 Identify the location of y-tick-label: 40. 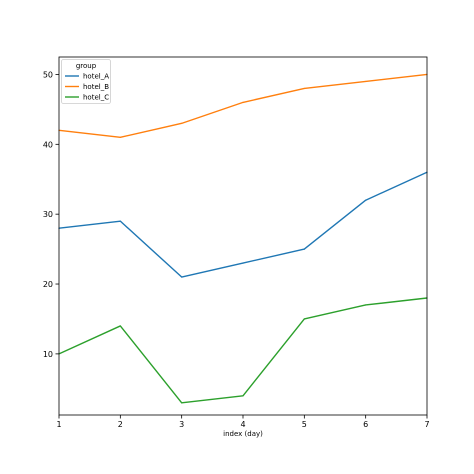
(48, 144).